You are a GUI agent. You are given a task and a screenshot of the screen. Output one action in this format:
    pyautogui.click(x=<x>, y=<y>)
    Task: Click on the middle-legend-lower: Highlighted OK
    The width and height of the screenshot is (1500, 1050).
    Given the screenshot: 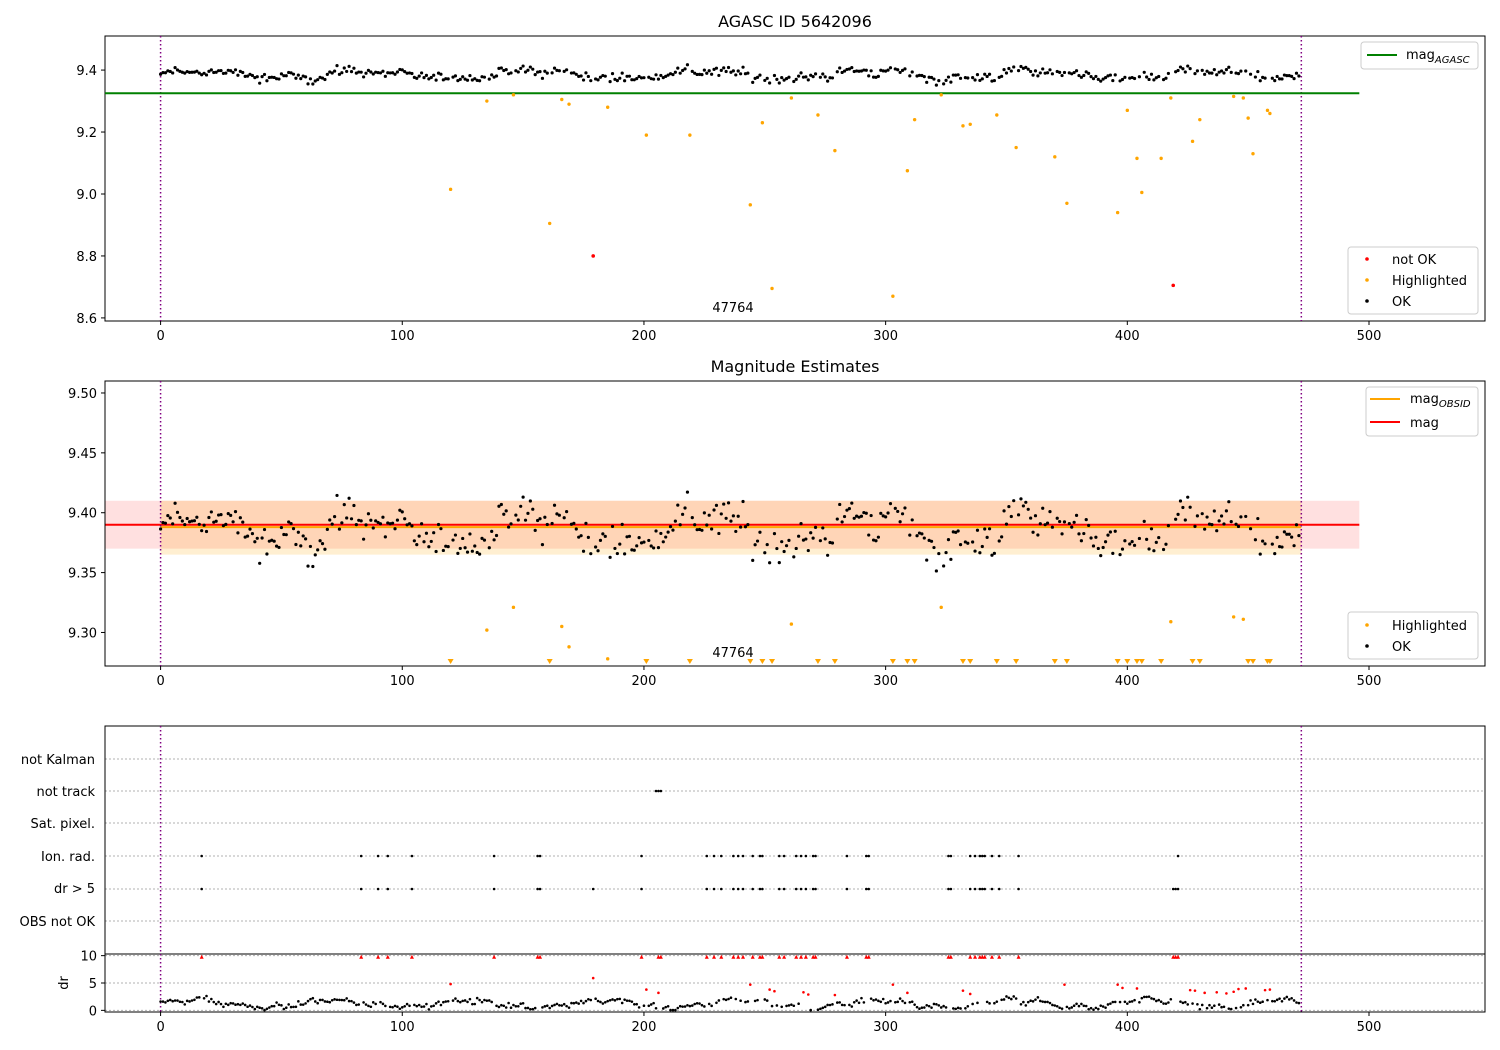 What is the action you would take?
    pyautogui.click(x=1413, y=635)
    